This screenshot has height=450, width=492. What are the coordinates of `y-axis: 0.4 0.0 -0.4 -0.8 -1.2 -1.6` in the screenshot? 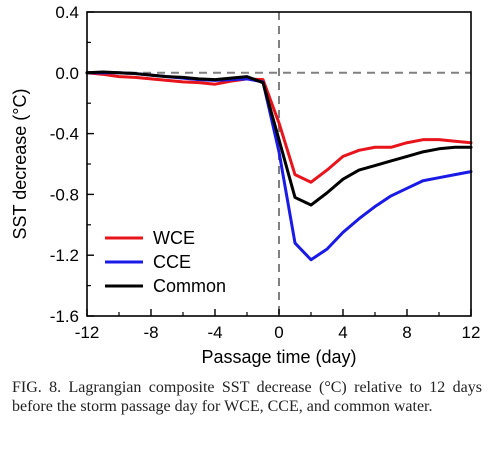 It's located at (72, 164).